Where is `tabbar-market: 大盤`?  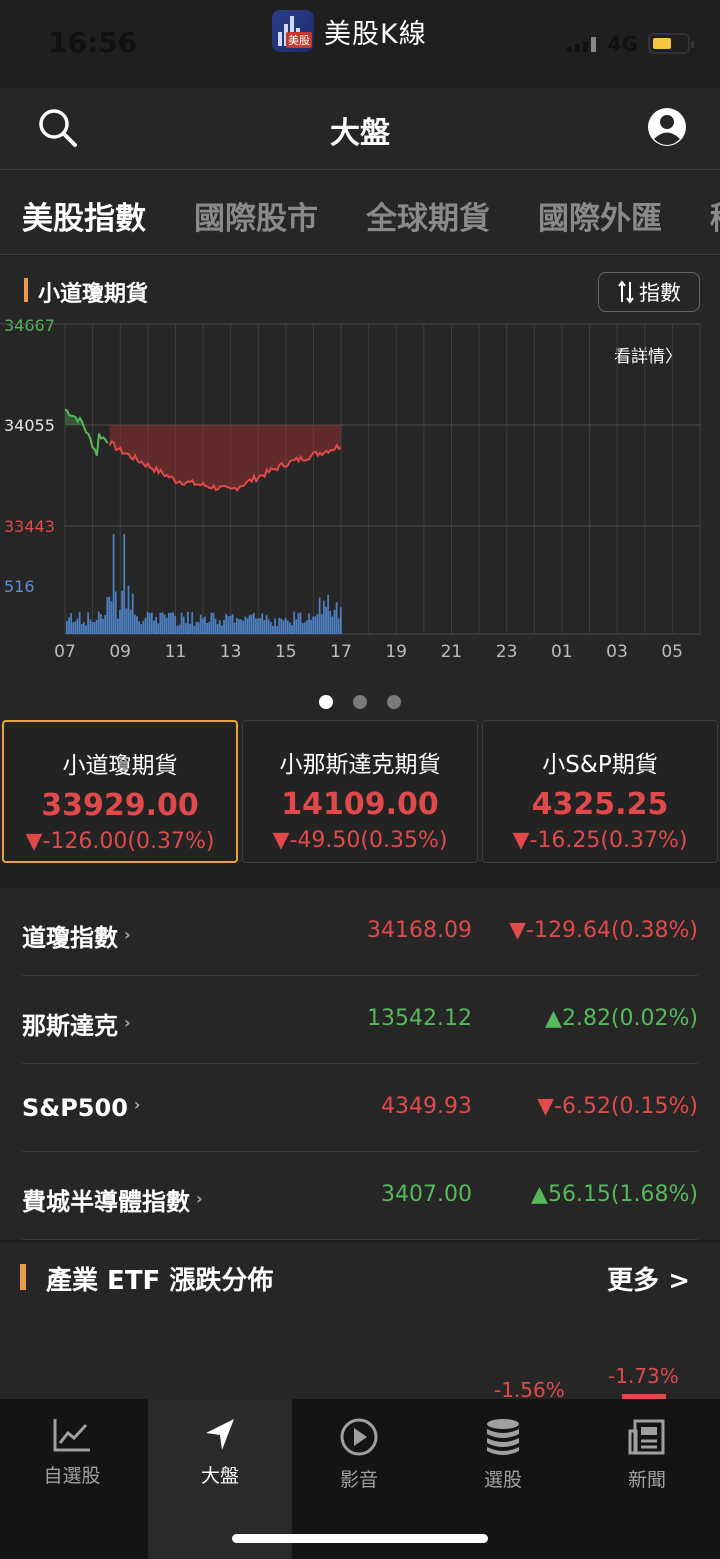
tabbar-market: 大盤 is located at coordinates (220, 1479).